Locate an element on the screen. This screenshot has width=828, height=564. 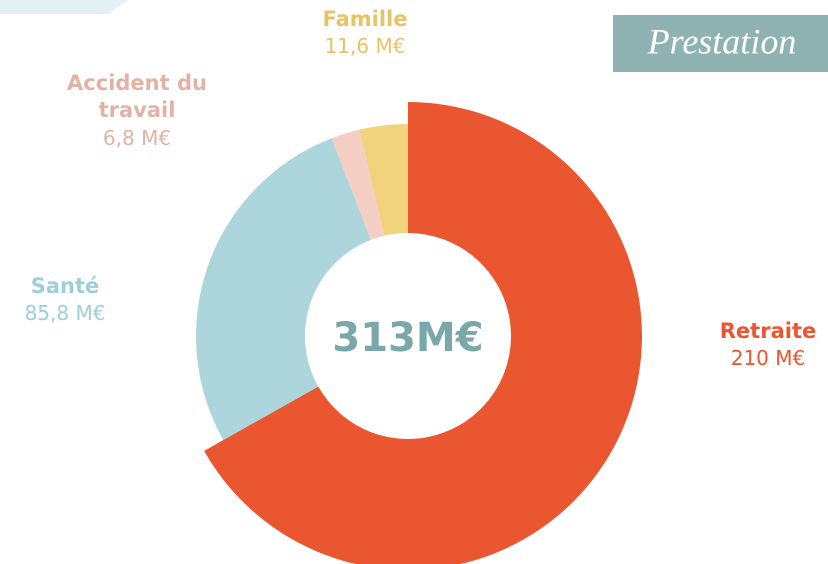
value-label: 6,8 M€ is located at coordinates (137, 137).